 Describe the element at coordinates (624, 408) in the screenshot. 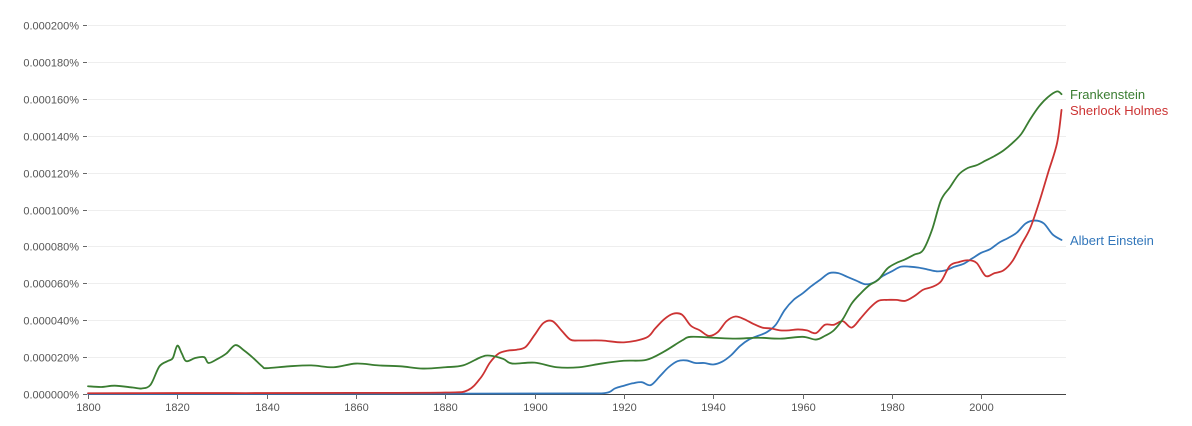

I see `x-tick-label: 1920` at that location.